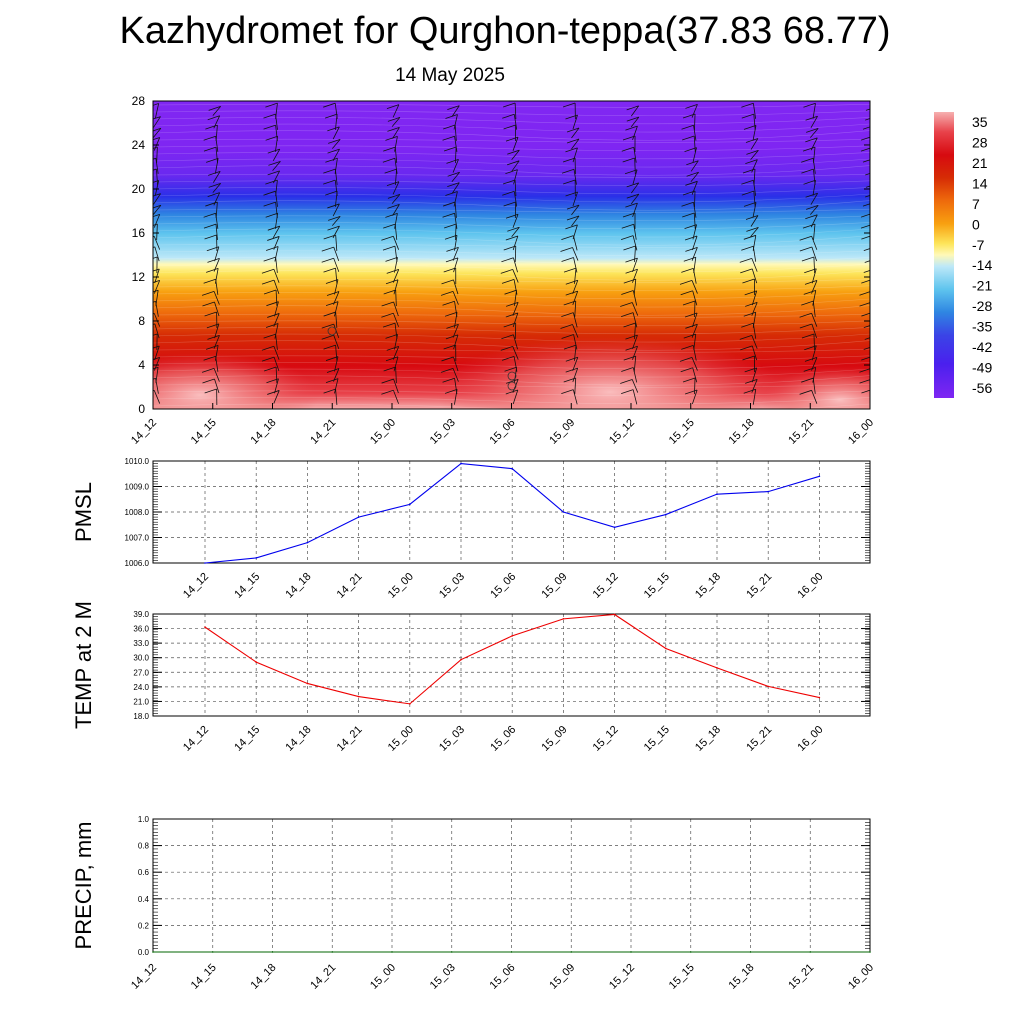  What do you see at coordinates (139, 189) in the screenshot?
I see `y-tick-label: 20` at bounding box center [139, 189].